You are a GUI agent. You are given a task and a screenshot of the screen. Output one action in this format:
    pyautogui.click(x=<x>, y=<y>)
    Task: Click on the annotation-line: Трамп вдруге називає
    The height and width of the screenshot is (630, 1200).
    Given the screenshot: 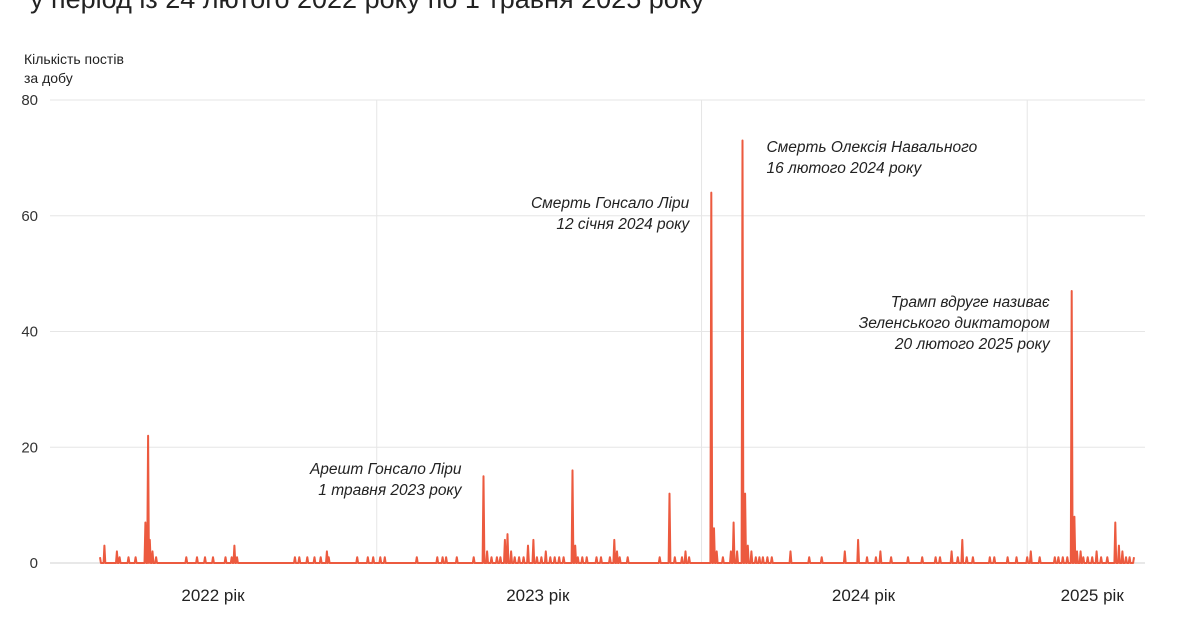 What is the action you would take?
    pyautogui.click(x=970, y=302)
    